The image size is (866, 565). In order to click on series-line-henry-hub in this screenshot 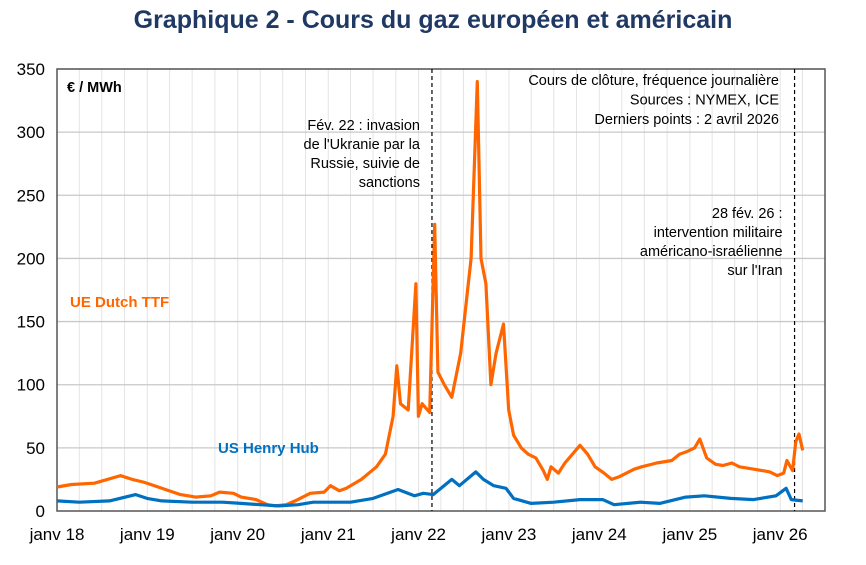, I will do `click(429, 489)`.